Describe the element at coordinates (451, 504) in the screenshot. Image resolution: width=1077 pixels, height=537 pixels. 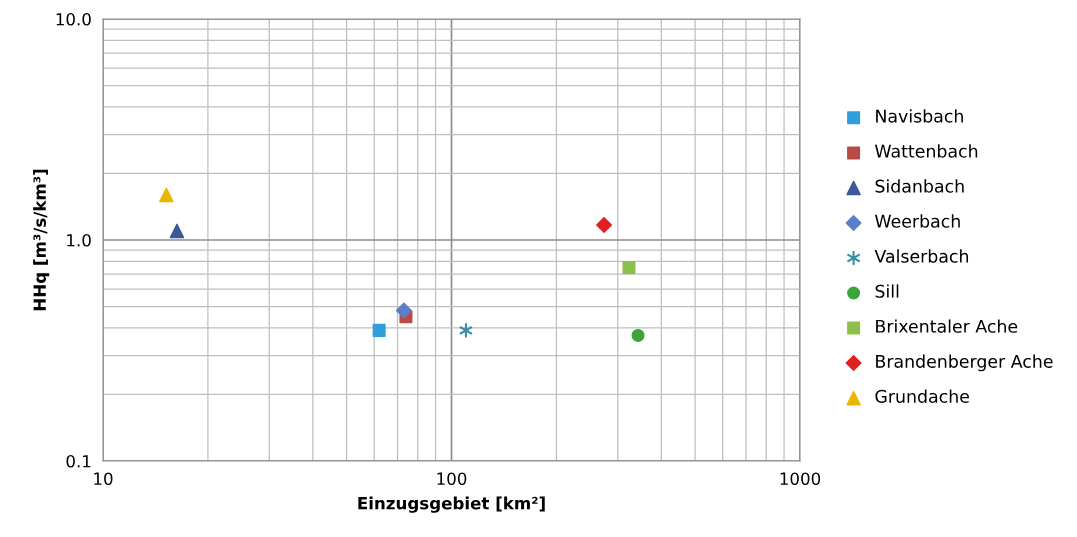
I see `x-axis-title: Einzugsgebiet [km²]` at that location.